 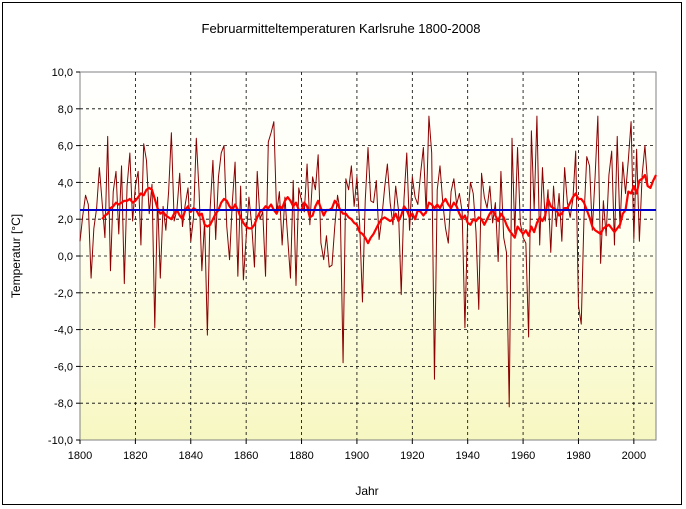 I want to click on y-tick-label-1: -8,0, so click(x=63, y=404).